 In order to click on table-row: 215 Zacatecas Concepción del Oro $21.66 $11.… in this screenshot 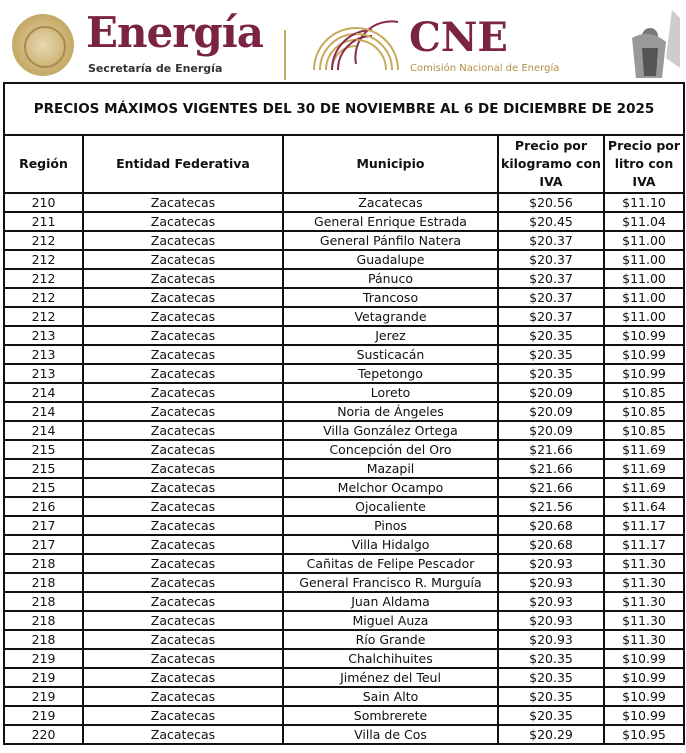, I will do `click(344, 449)`.